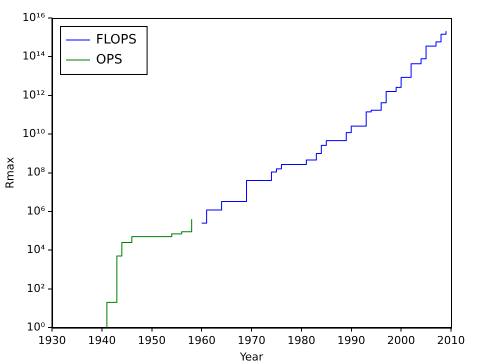  I want to click on x-tick-label: 1940, so click(102, 341).